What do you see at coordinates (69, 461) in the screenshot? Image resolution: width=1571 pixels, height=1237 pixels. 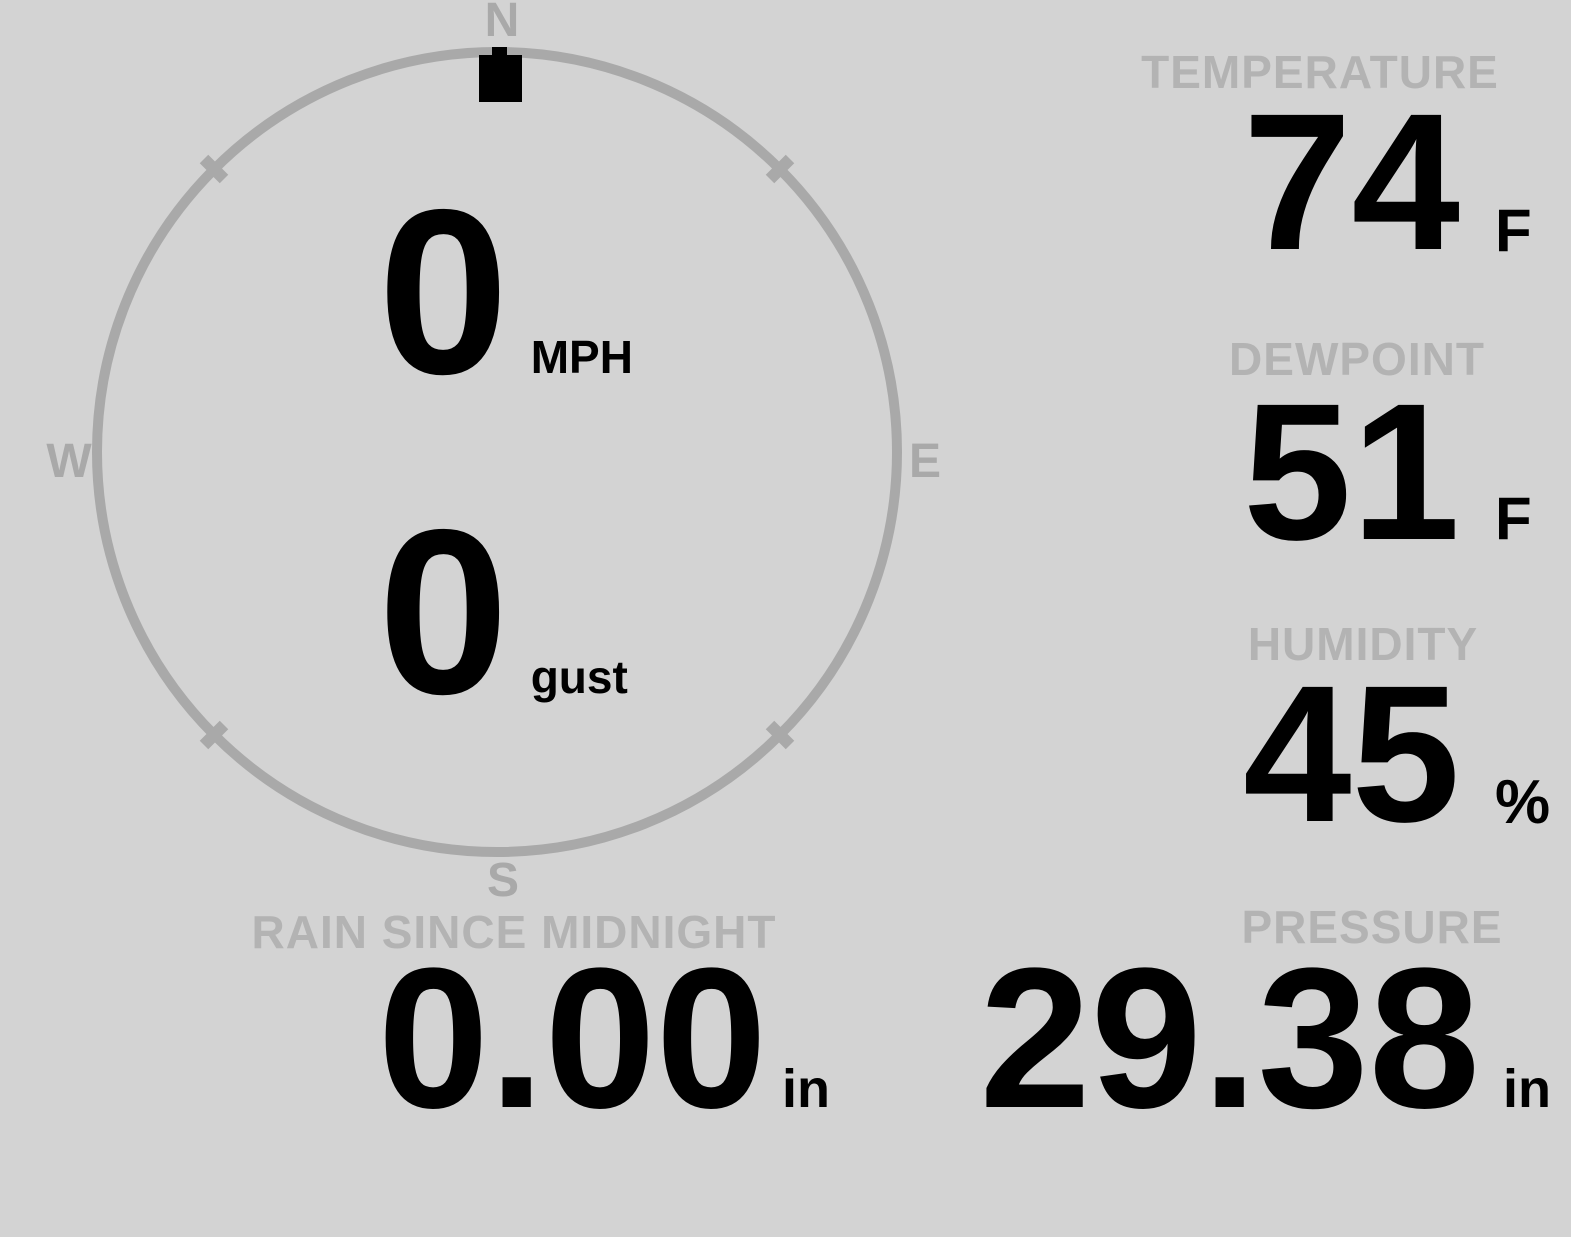 I see `compass-label-west: W` at bounding box center [69, 461].